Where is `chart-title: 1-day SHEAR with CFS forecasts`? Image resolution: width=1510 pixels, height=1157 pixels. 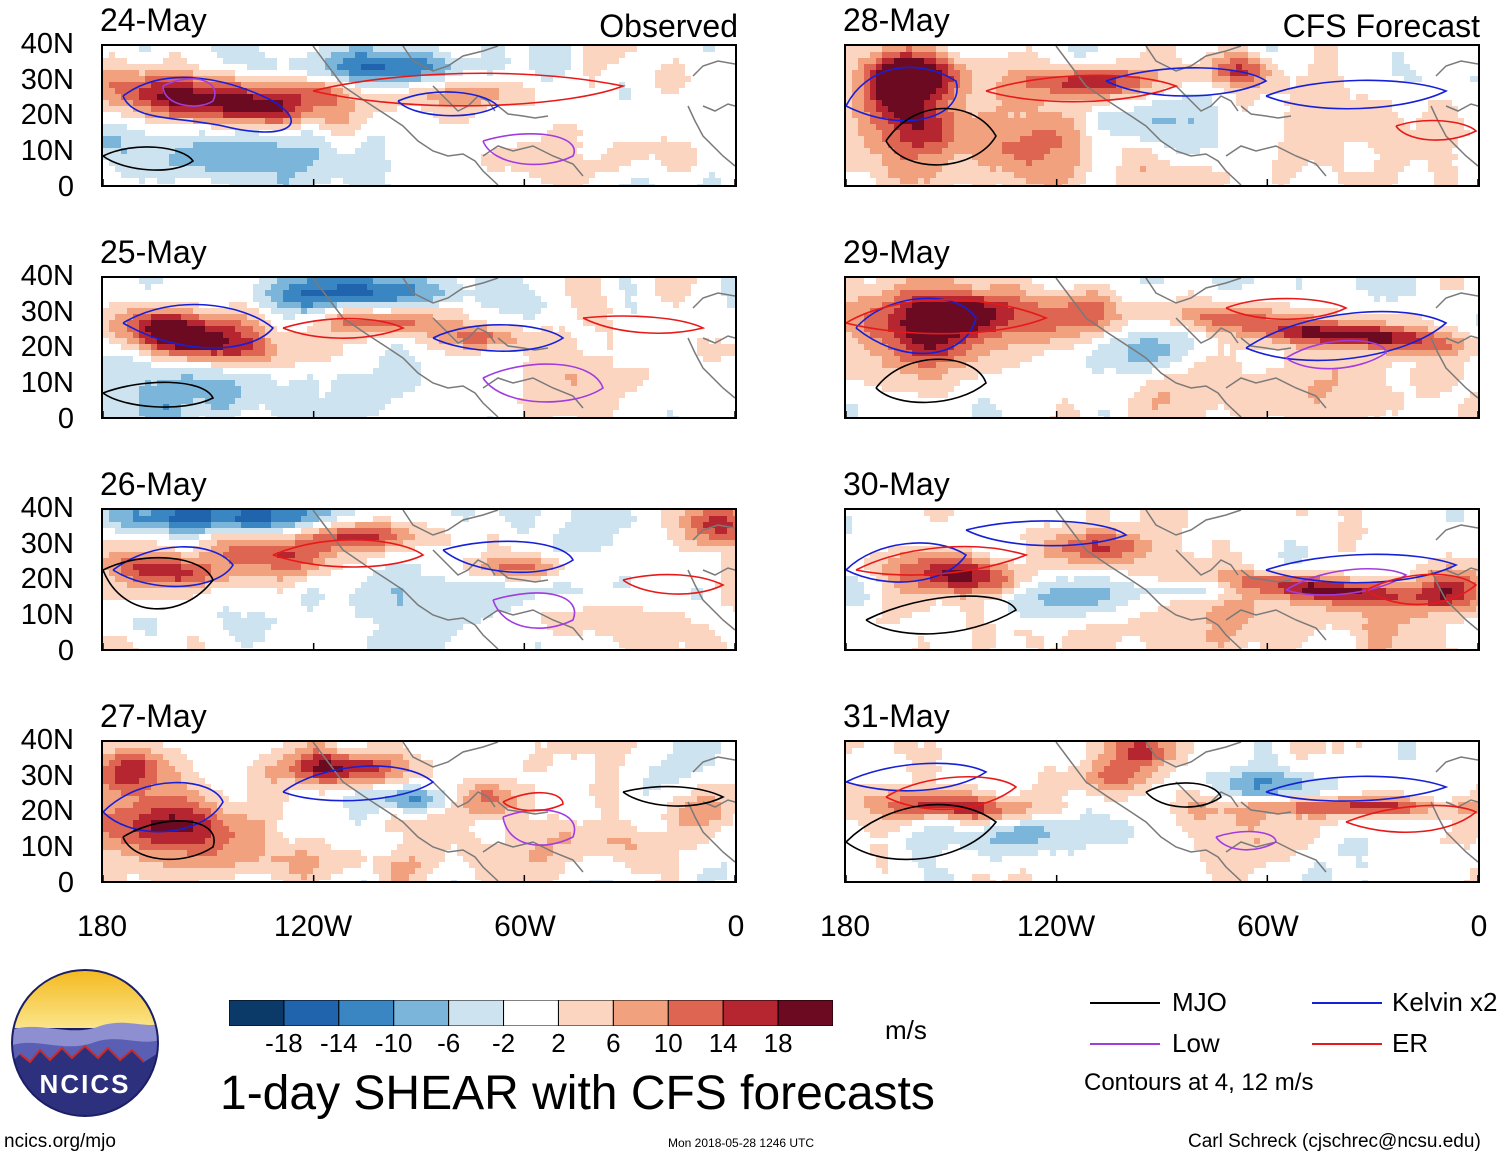 chart-title: 1-day SHEAR with CFS forecasts is located at coordinates (577, 1093).